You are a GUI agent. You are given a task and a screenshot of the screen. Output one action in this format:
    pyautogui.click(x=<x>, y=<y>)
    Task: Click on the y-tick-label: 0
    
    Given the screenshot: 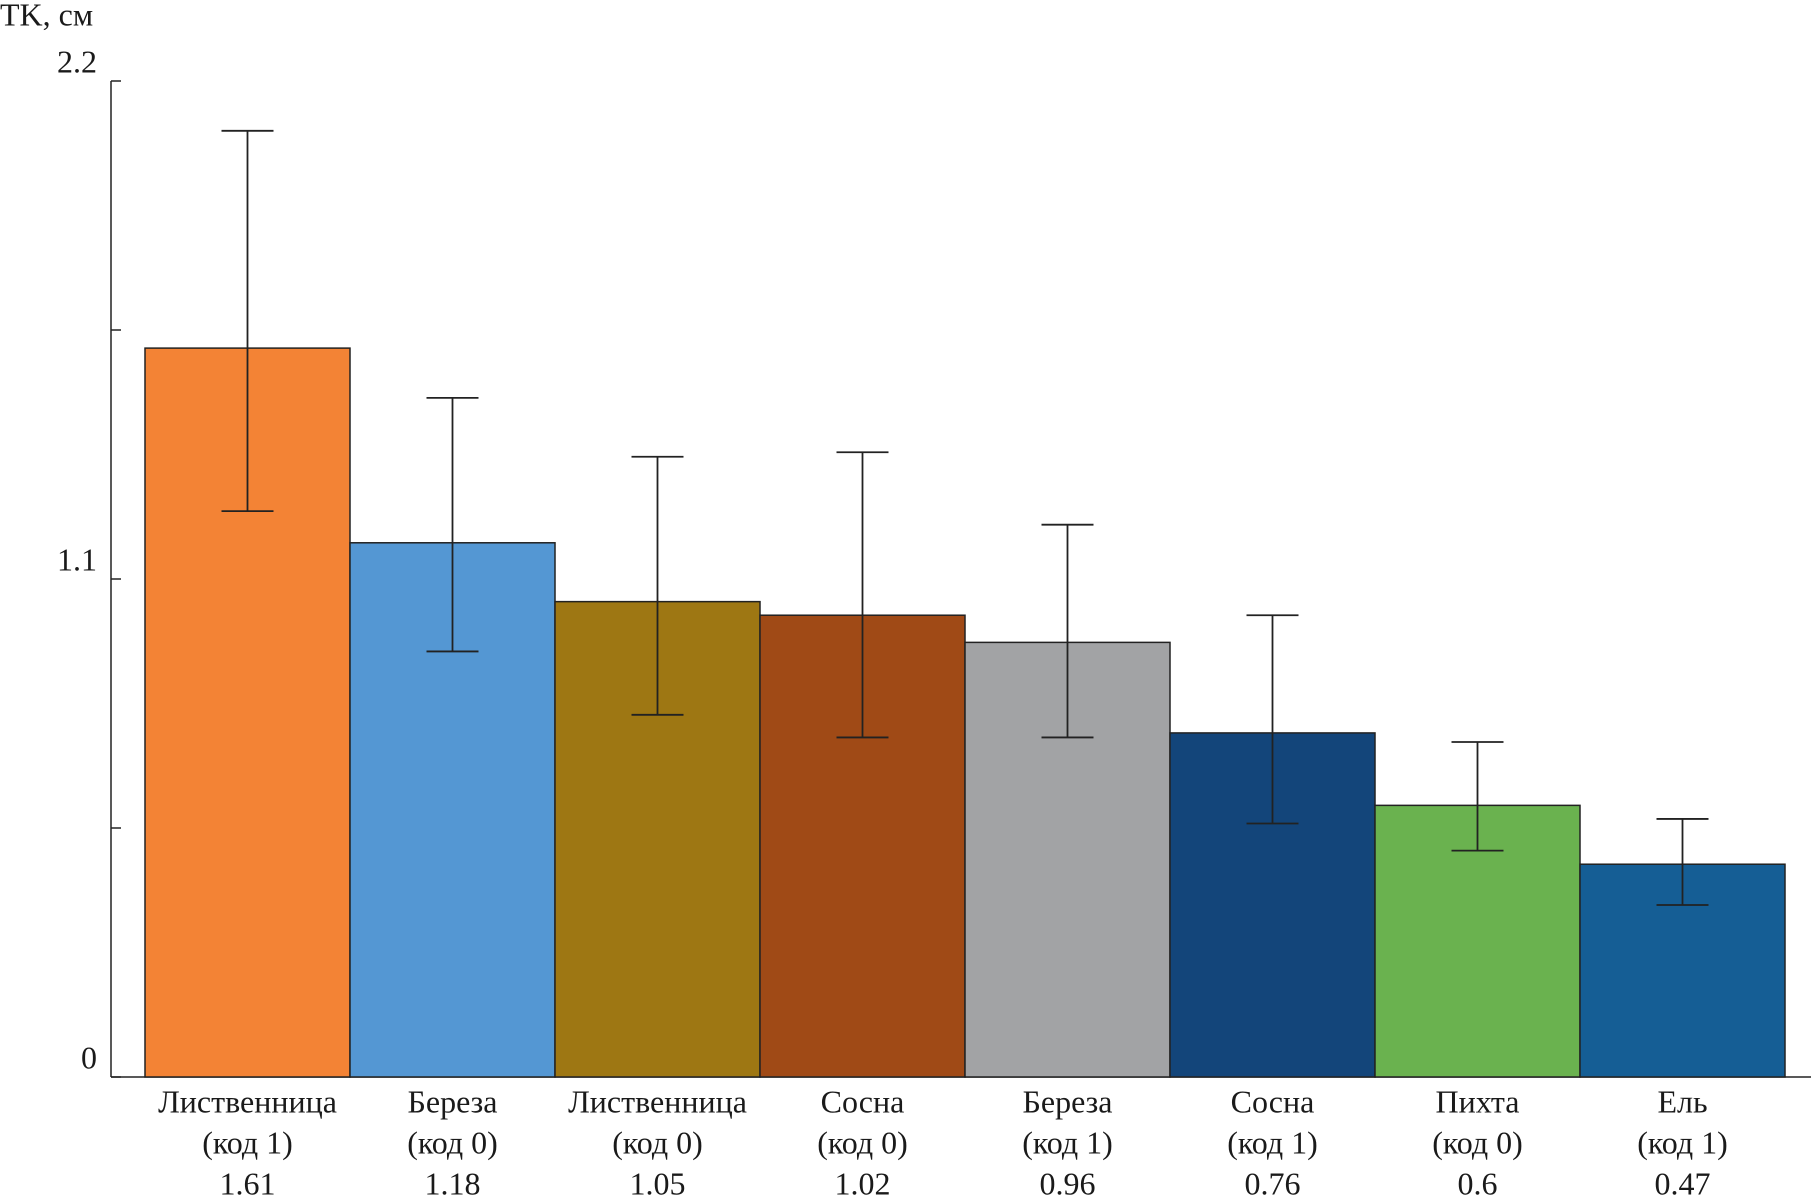 What is the action you would take?
    pyautogui.click(x=89, y=1057)
    